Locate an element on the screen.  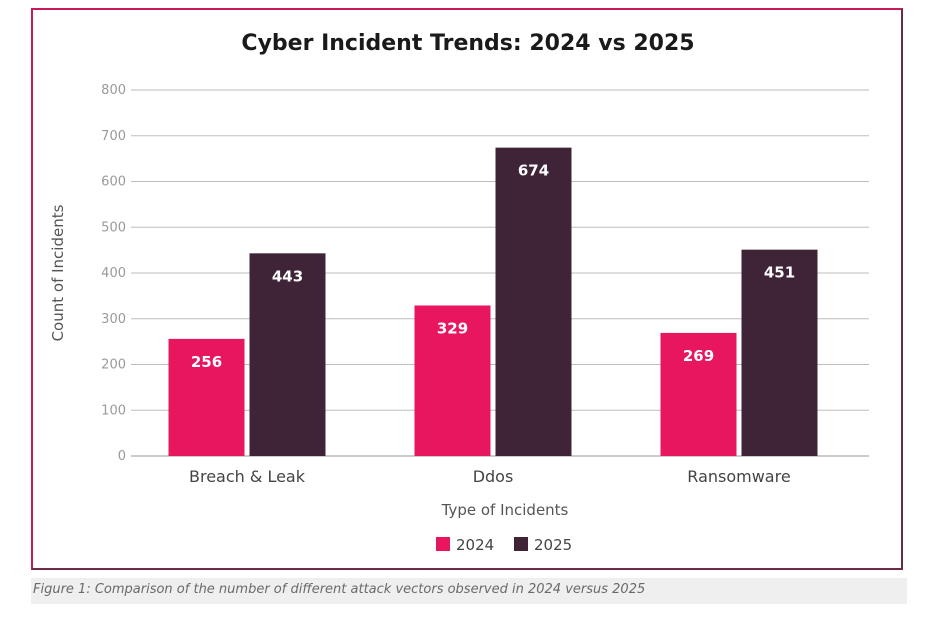
bar-value-label: 269 is located at coordinates (698, 356).